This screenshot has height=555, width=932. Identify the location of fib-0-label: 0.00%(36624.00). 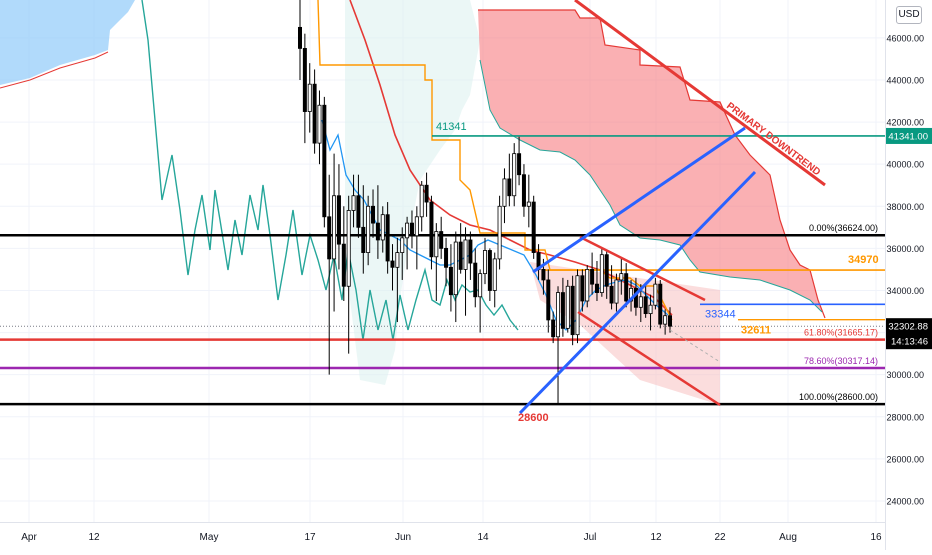
(843, 228).